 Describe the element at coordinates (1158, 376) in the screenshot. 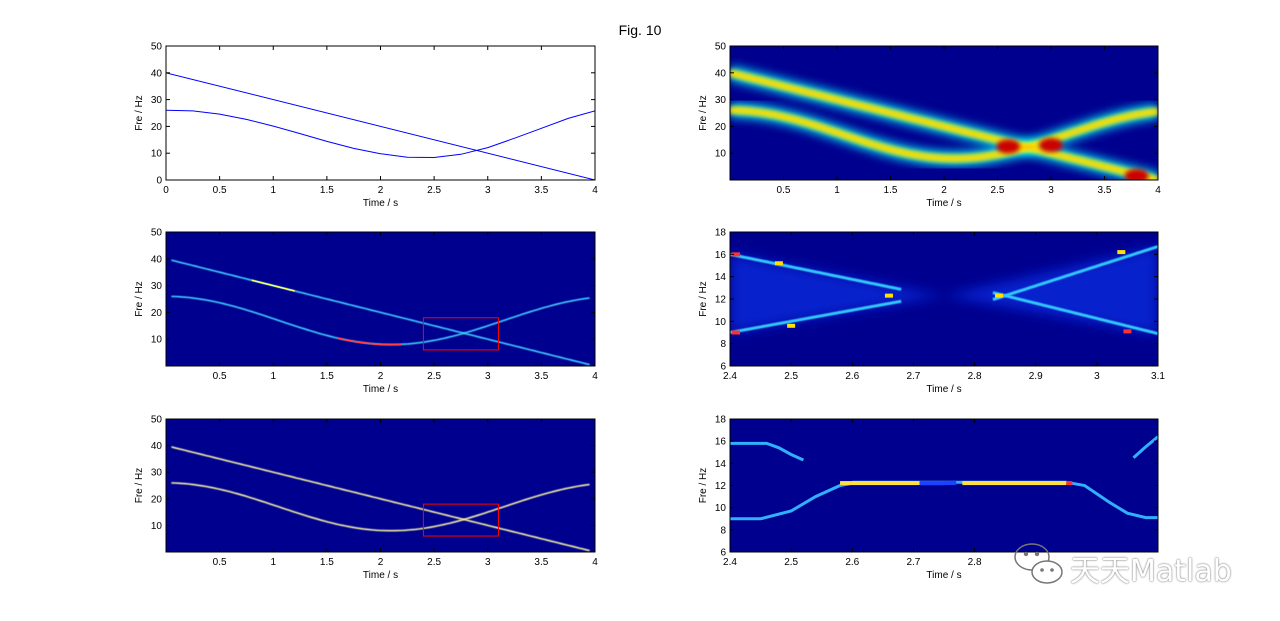

I see `x-tick-label: 3.1` at that location.